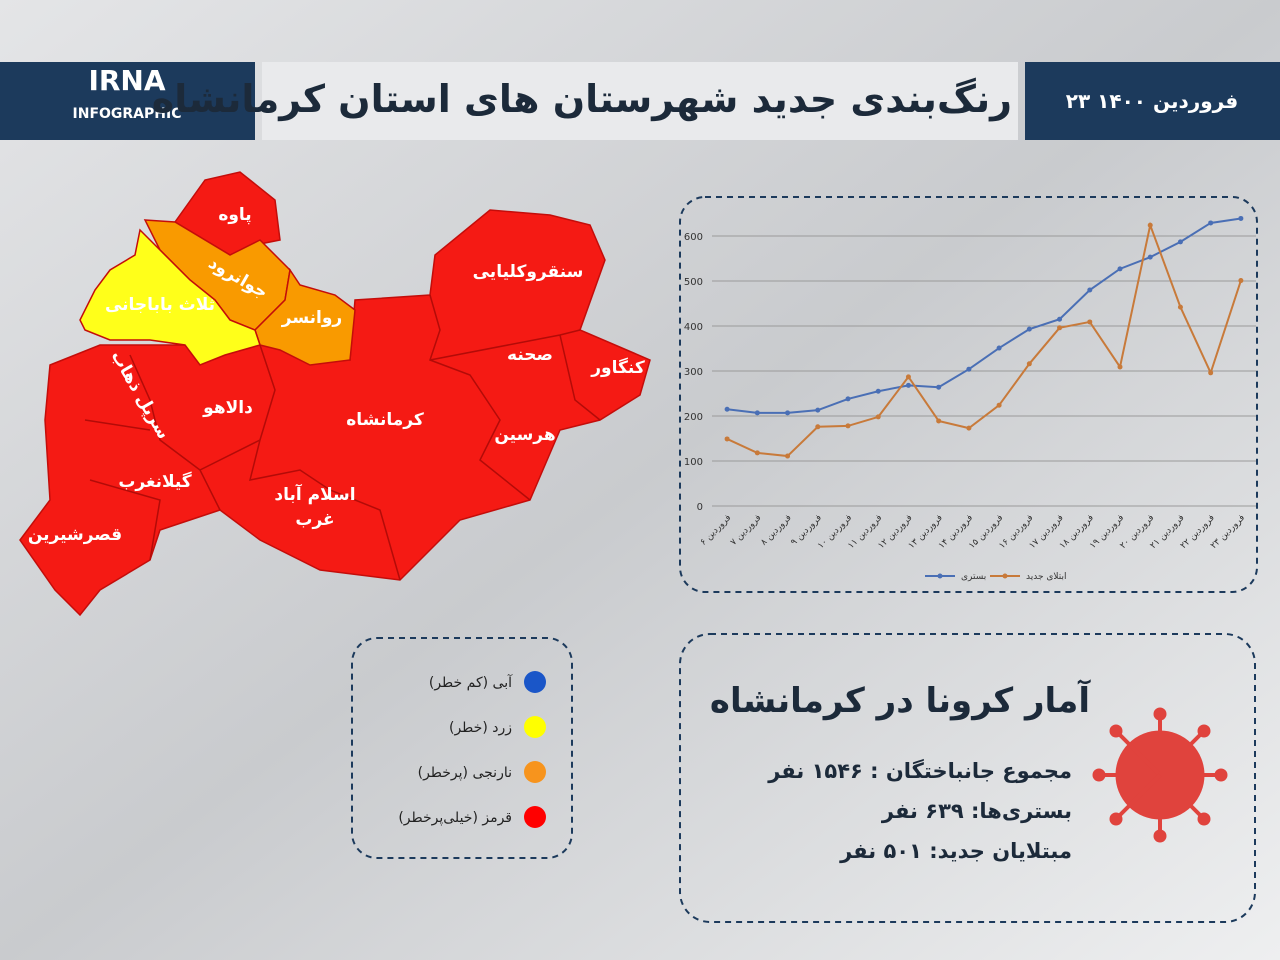  I want to click on map-label: صحنه, so click(530, 355).